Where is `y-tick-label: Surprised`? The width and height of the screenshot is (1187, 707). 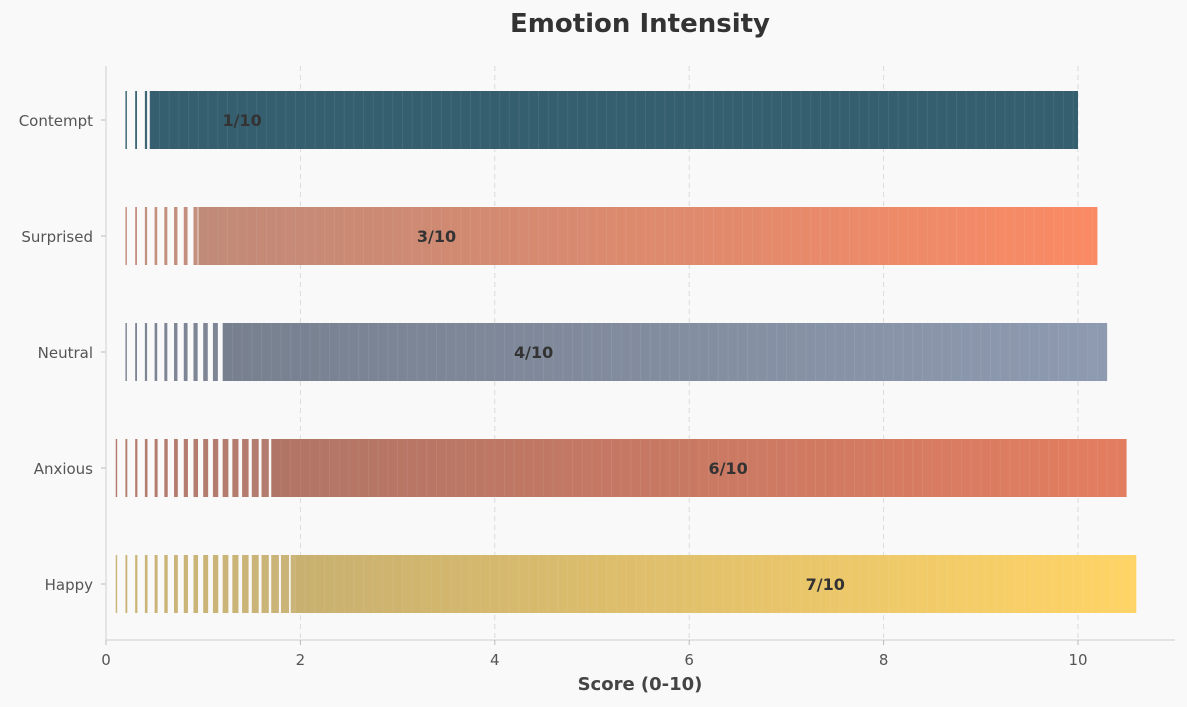
y-tick-label: Surprised is located at coordinates (57, 237).